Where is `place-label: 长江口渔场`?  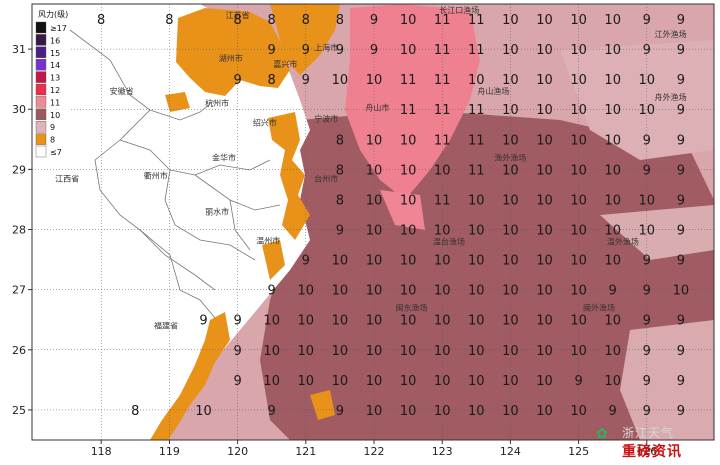
place-label: 长江口渔场 is located at coordinates (459, 10).